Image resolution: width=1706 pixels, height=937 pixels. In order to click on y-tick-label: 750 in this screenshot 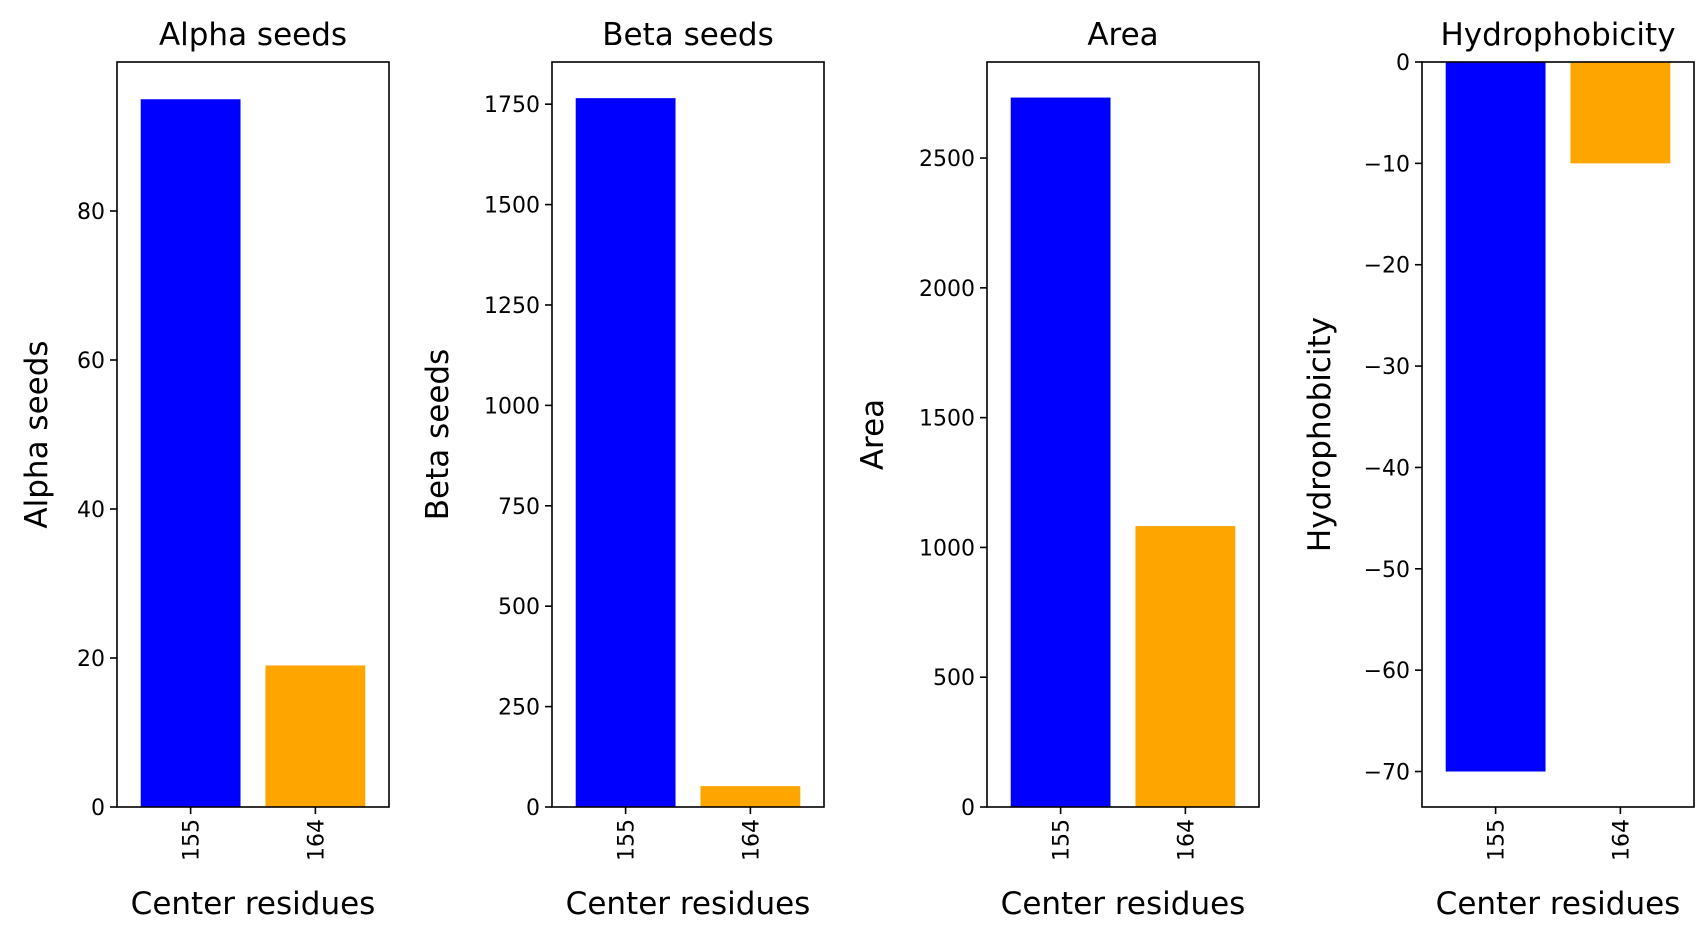, I will do `click(519, 507)`.